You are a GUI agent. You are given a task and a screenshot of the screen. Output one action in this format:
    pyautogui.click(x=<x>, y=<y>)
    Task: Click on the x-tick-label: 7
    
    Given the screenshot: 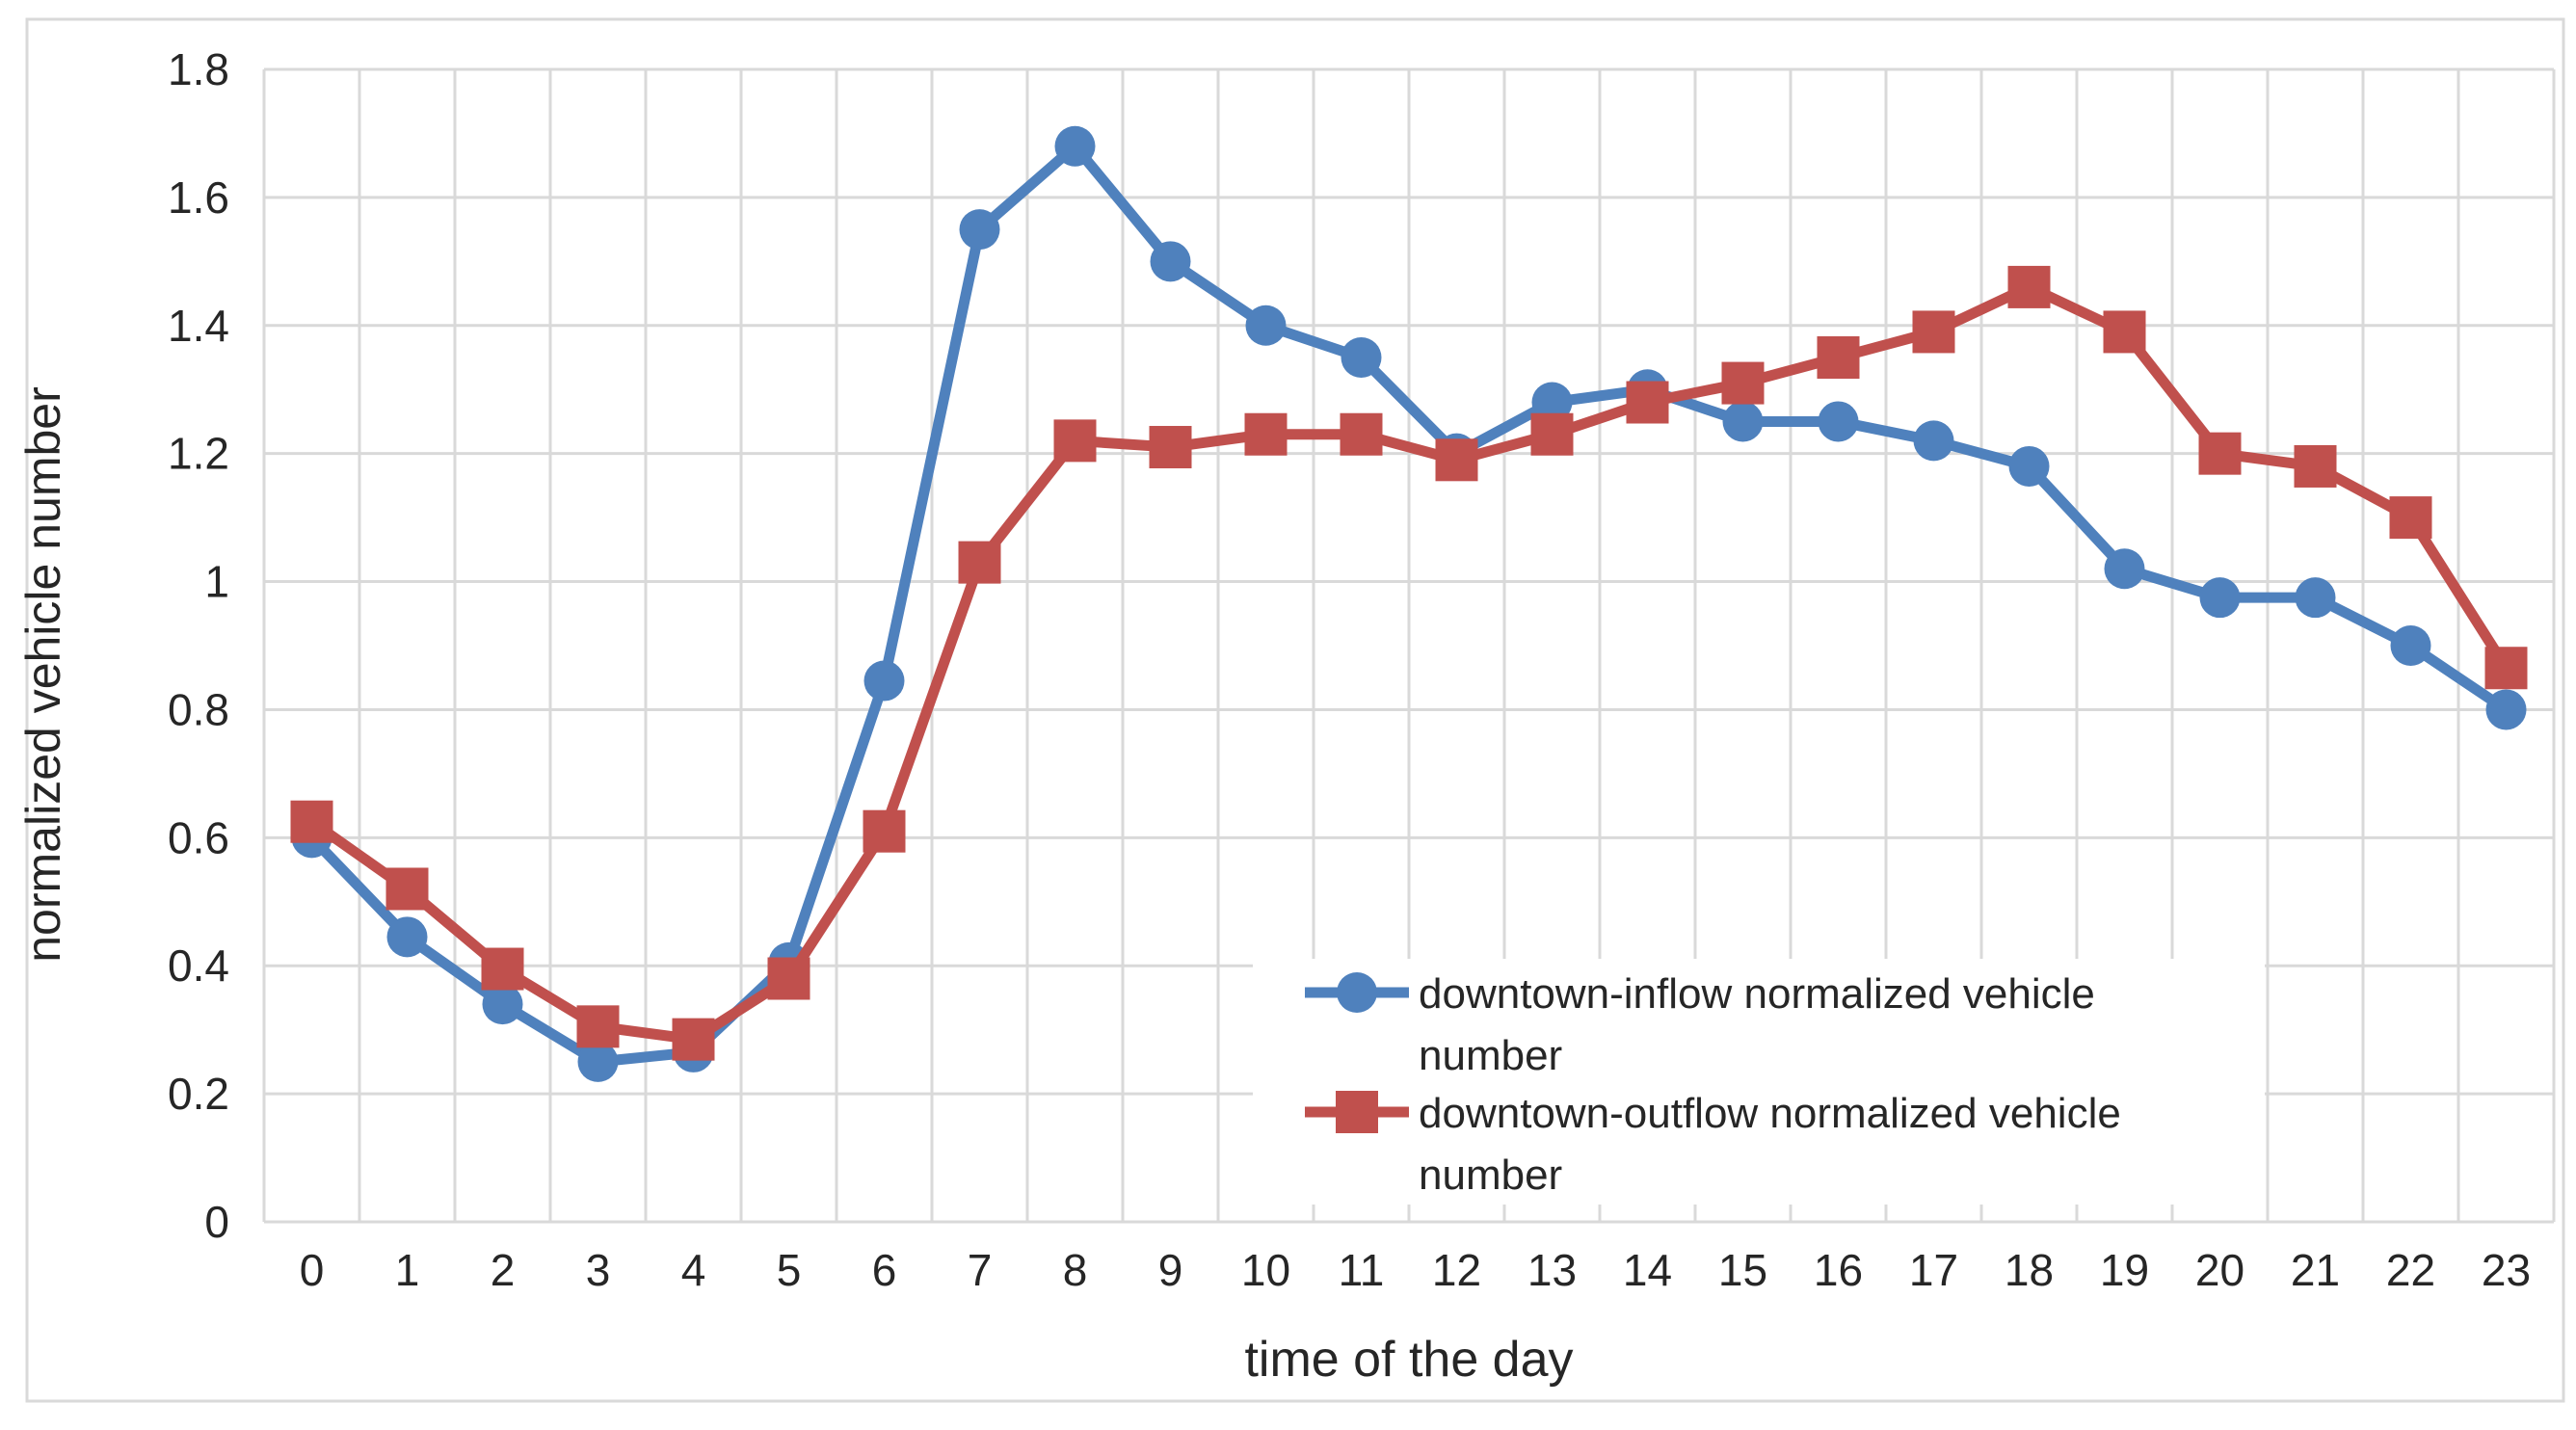 What is the action you would take?
    pyautogui.click(x=980, y=1270)
    